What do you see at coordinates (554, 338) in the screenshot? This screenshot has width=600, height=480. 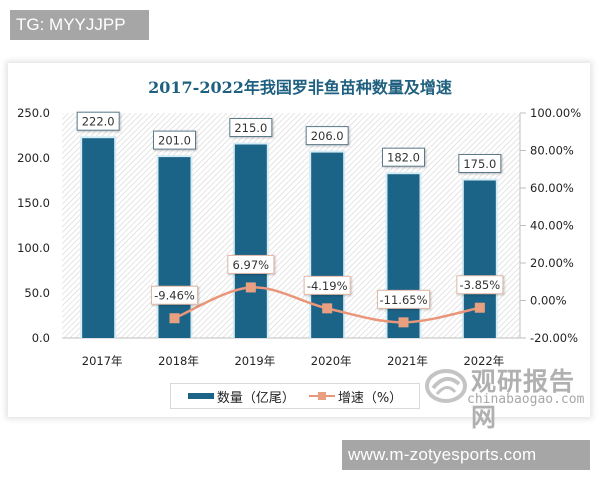 I see `right-axis-tick-label: -20.00%` at bounding box center [554, 338].